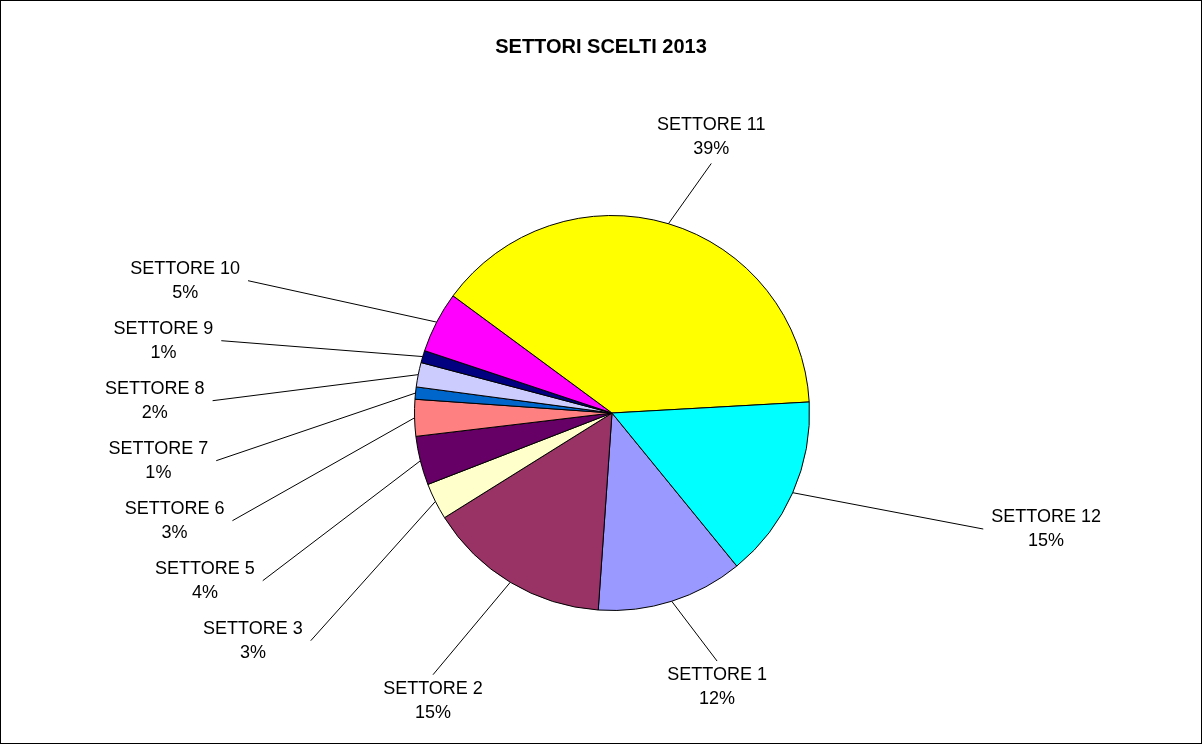  What do you see at coordinates (163, 327) in the screenshot?
I see `slice-label: SETTORE 9` at bounding box center [163, 327].